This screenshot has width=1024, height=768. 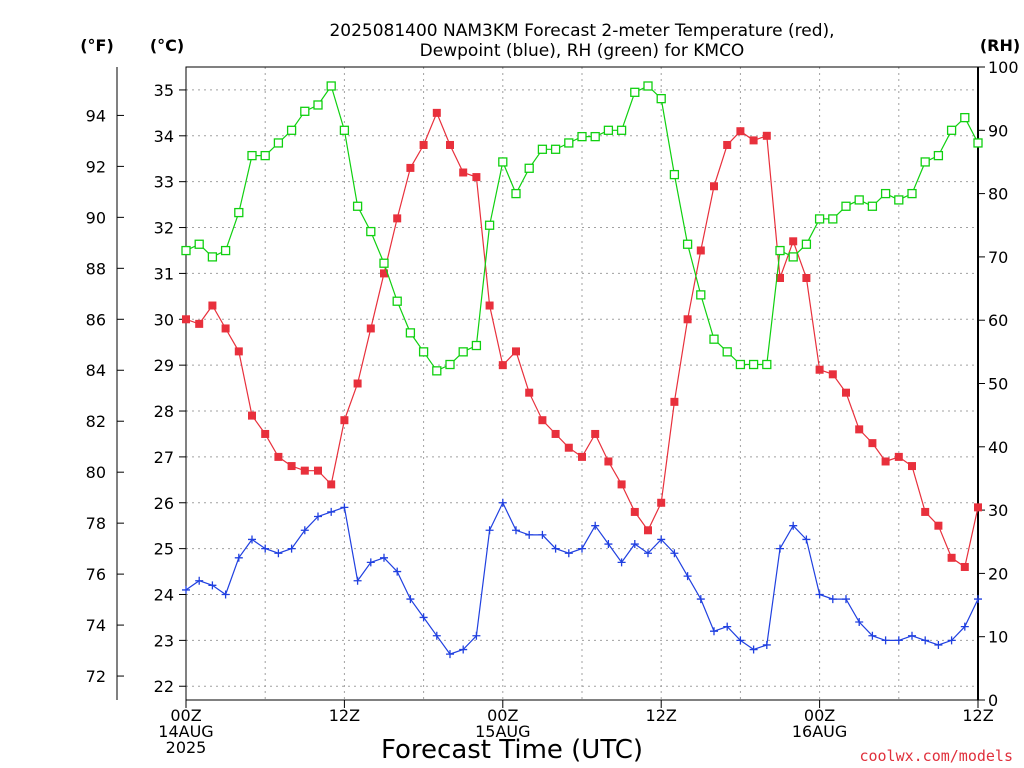 What do you see at coordinates (164, 640) in the screenshot?
I see `celsius-tick-label: 23` at bounding box center [164, 640].